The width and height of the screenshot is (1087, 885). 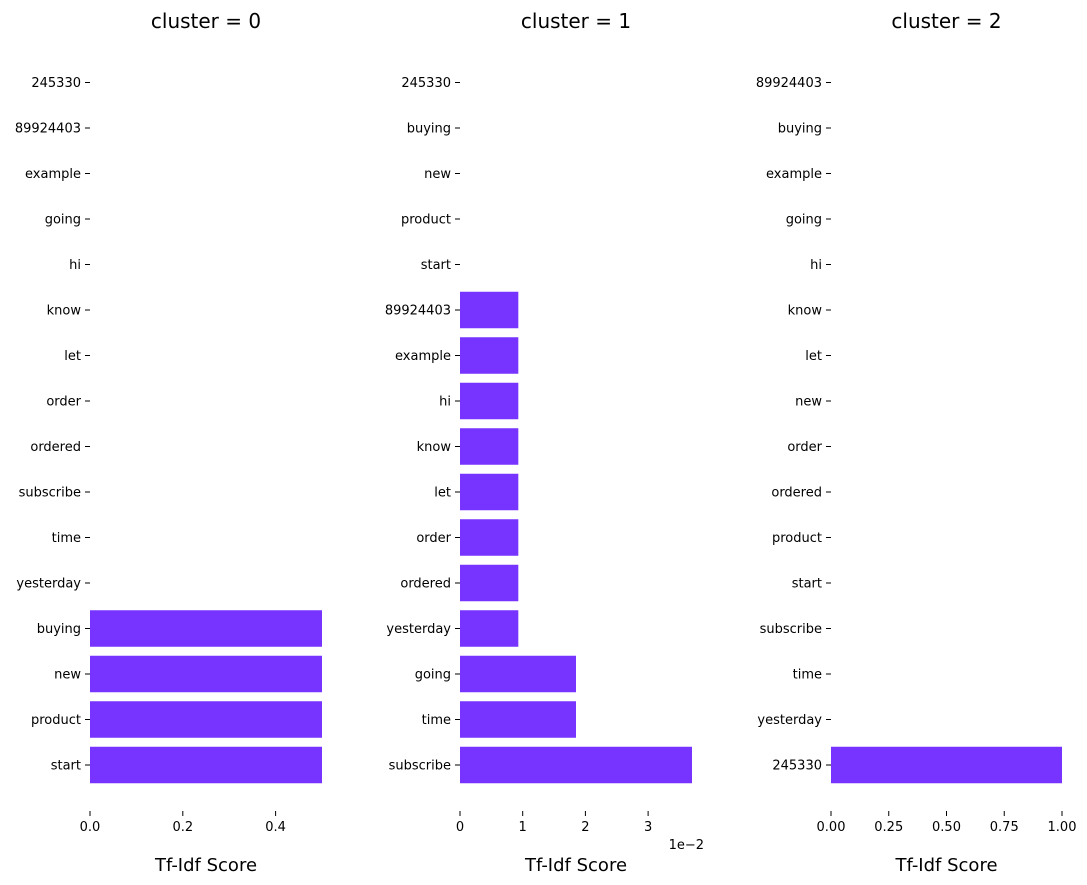 What do you see at coordinates (946, 827) in the screenshot?
I see `x-tick-label: 0.50` at bounding box center [946, 827].